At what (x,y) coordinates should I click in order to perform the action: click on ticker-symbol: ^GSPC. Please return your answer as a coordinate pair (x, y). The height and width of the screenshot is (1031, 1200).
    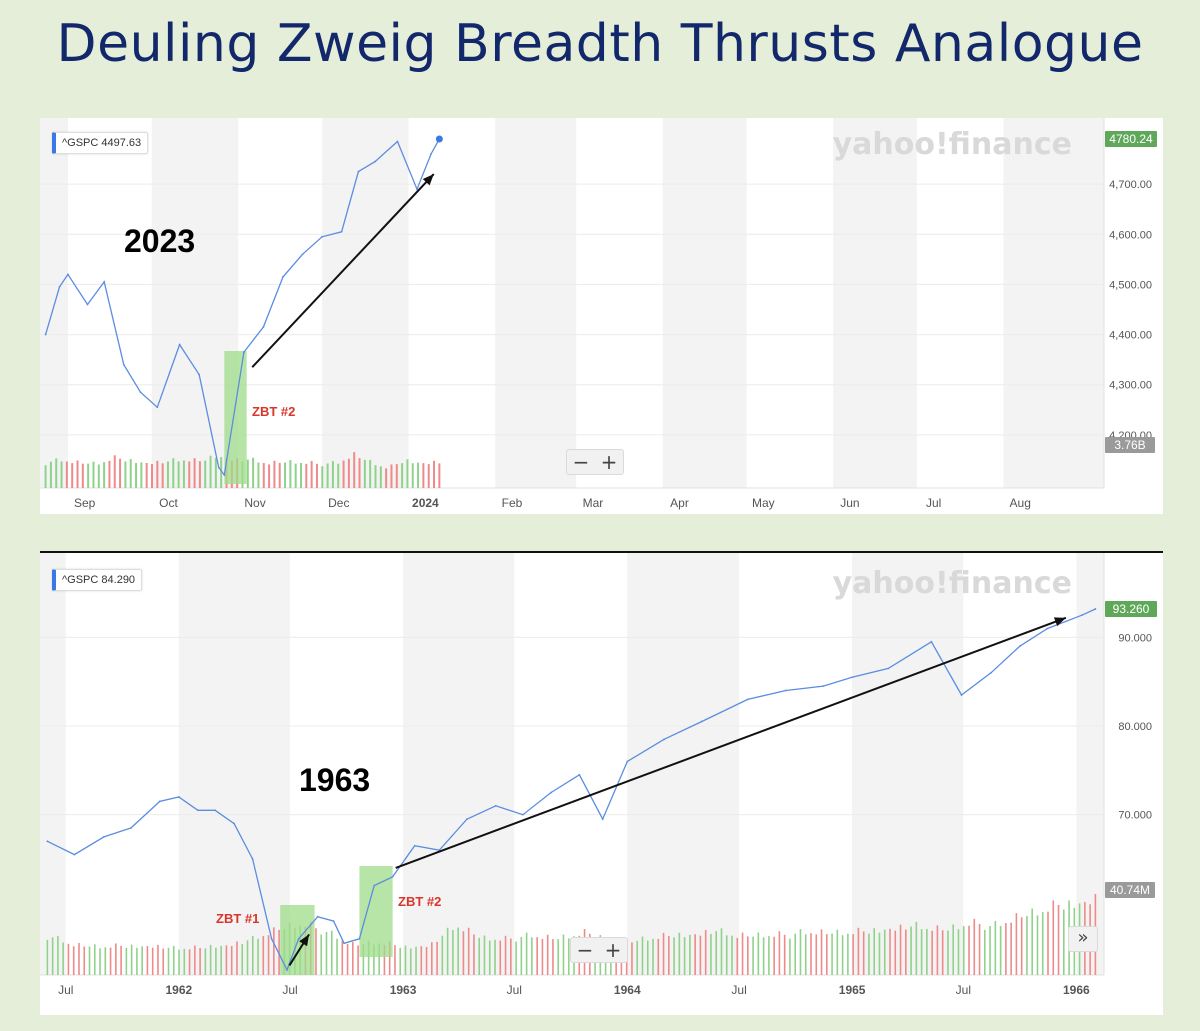
    Looking at the image, I should click on (80, 143).